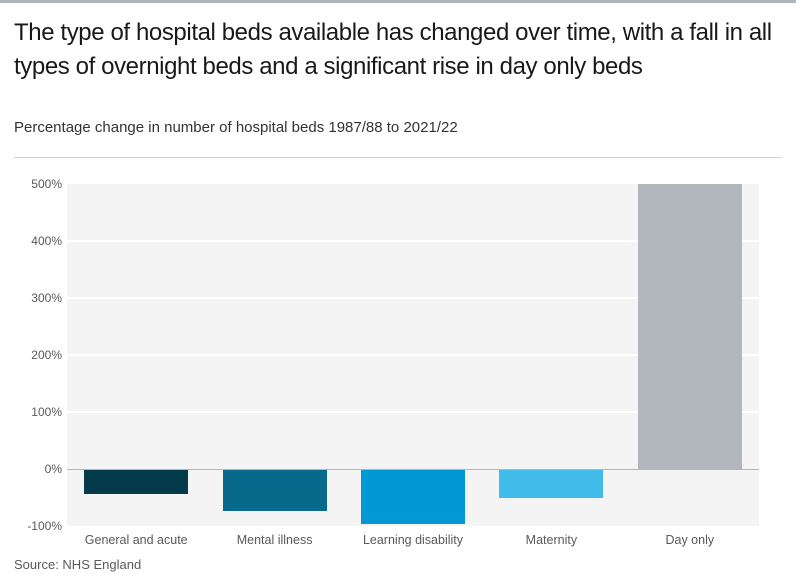 This screenshot has height=575, width=796. What do you see at coordinates (551, 540) in the screenshot?
I see `x-axis-label: Maternity` at bounding box center [551, 540].